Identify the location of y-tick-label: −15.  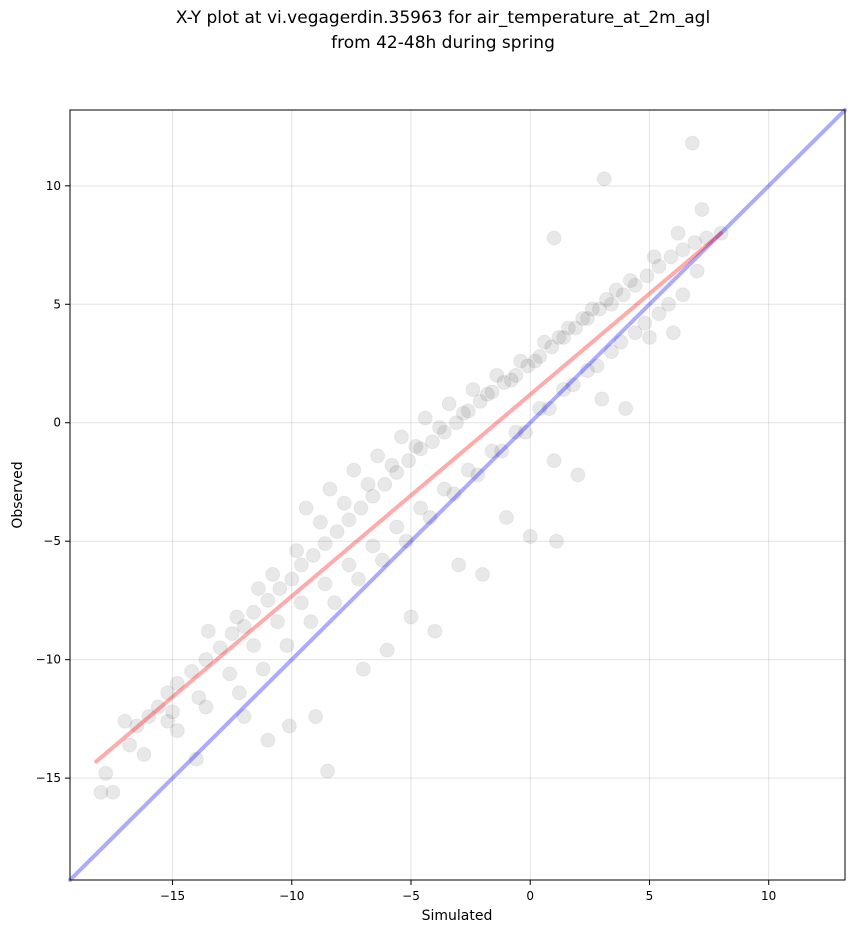
(48, 778).